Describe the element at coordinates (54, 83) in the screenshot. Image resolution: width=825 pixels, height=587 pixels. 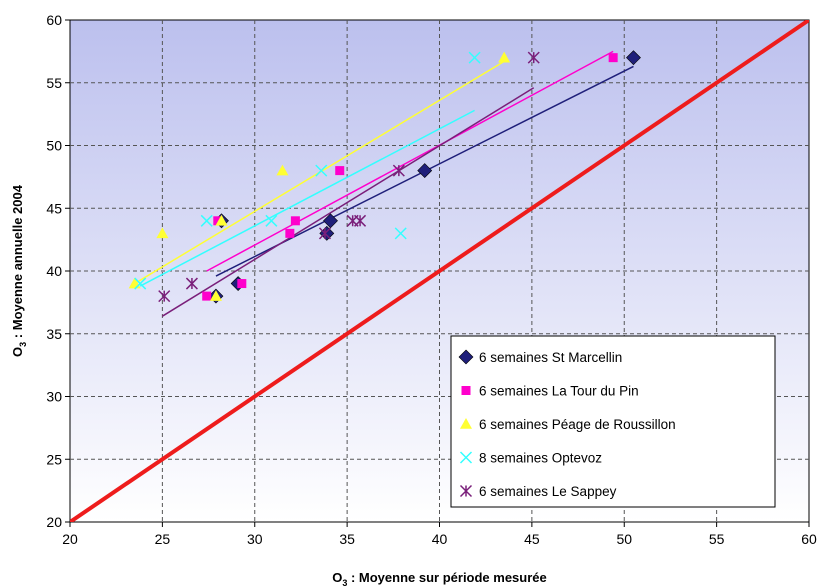
I see `y-tick-label: 55` at that location.